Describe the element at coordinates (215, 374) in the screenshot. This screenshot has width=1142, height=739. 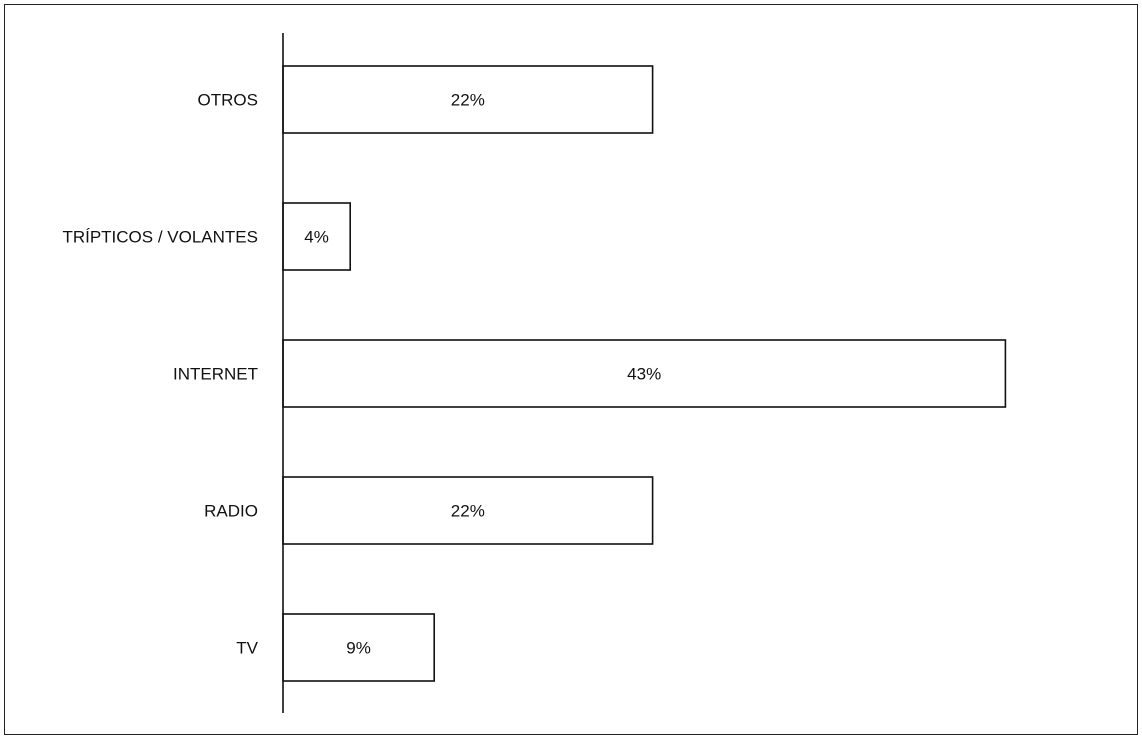
I see `category-label-internet: INTERNET` at that location.